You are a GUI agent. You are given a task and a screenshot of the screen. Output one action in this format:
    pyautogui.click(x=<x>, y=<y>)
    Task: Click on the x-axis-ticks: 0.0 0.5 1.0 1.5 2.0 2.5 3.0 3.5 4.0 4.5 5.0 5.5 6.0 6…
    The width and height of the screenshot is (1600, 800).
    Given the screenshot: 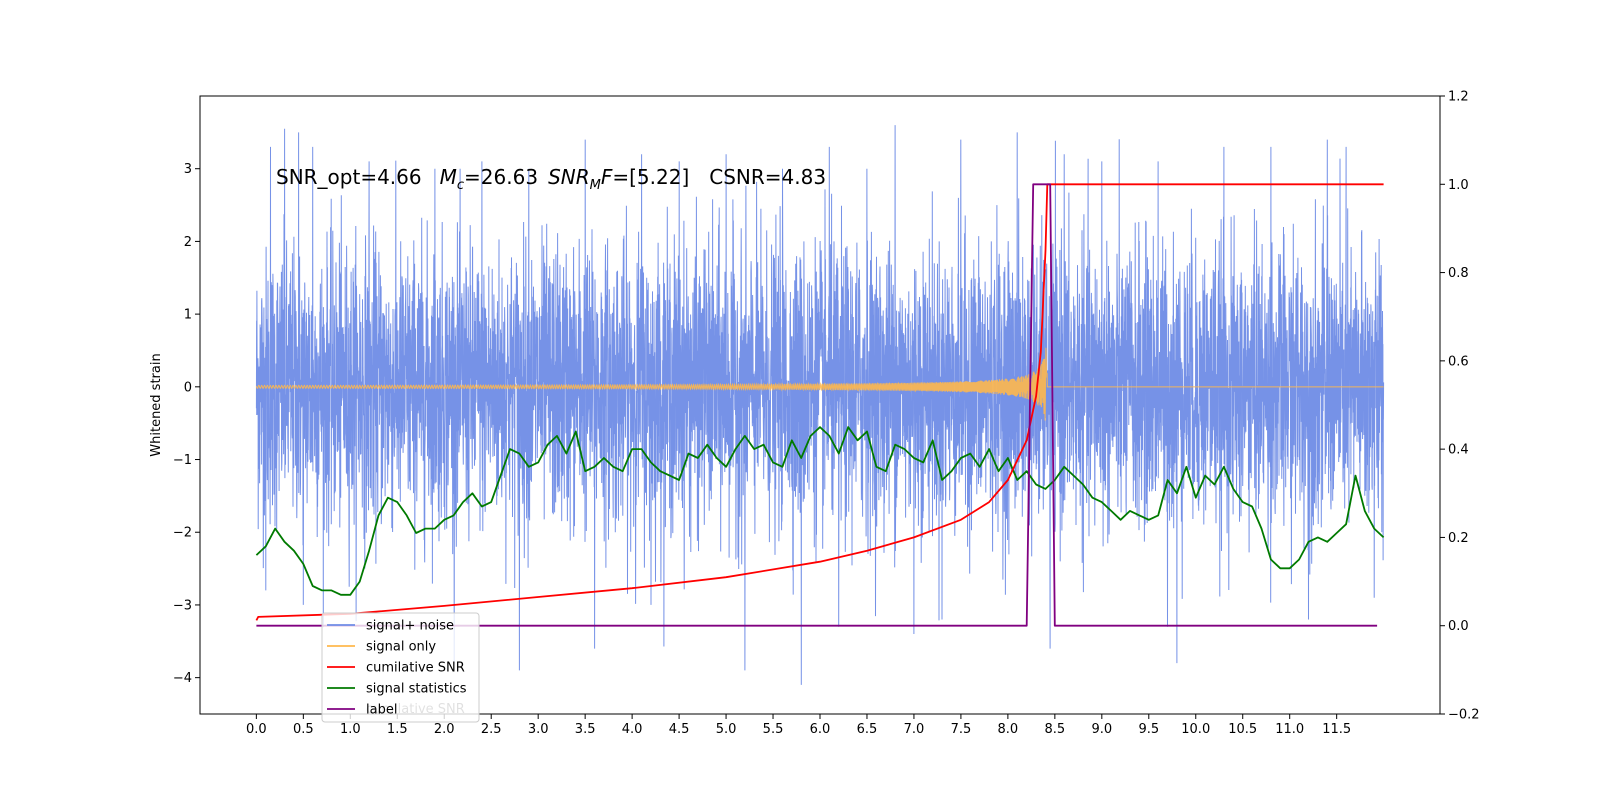 What is the action you would take?
    pyautogui.click(x=798, y=725)
    